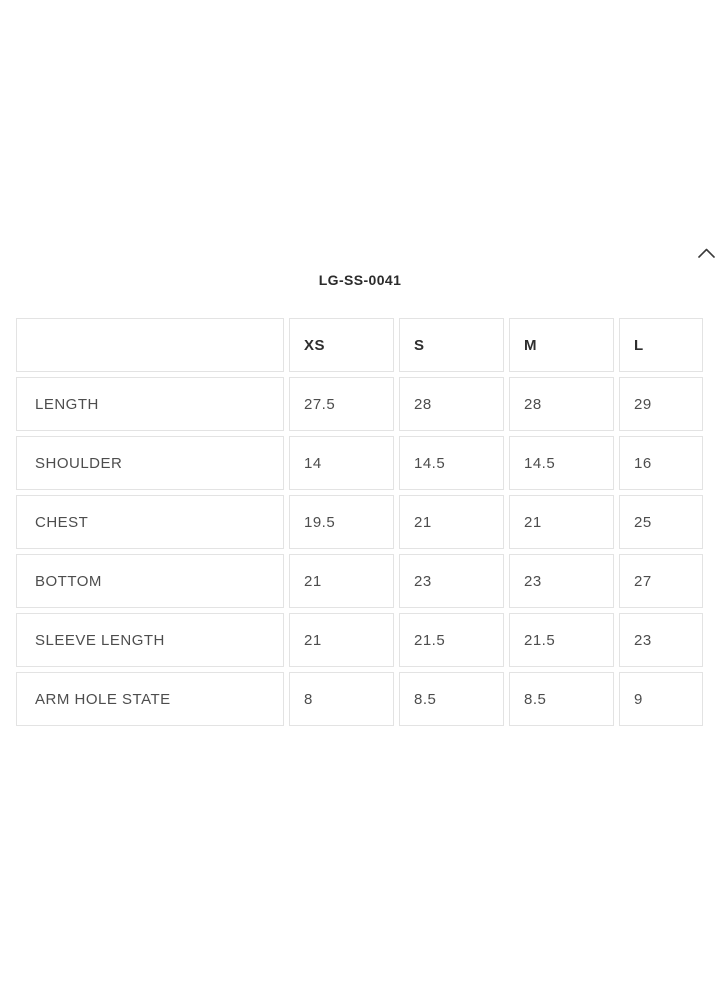  Describe the element at coordinates (341, 404) in the screenshot. I see `measurement-value: 27.5` at that location.